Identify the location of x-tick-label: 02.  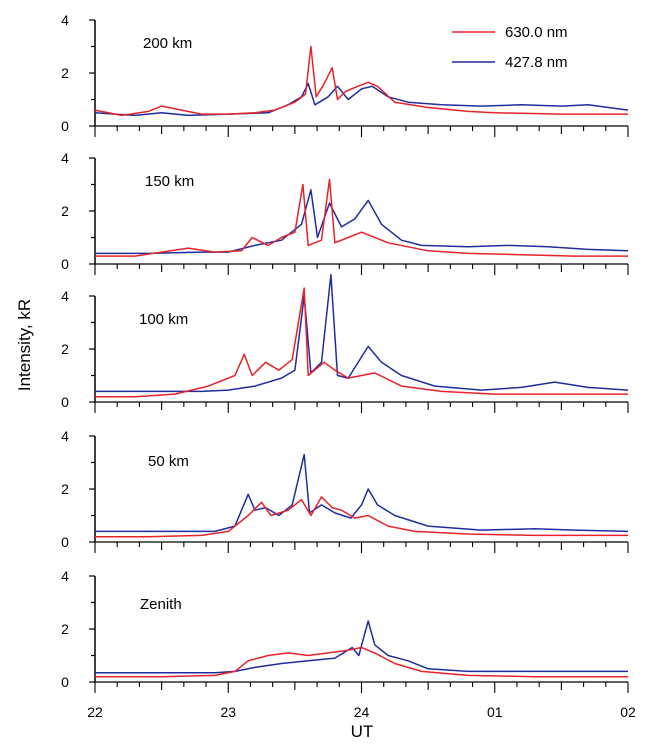
(628, 712).